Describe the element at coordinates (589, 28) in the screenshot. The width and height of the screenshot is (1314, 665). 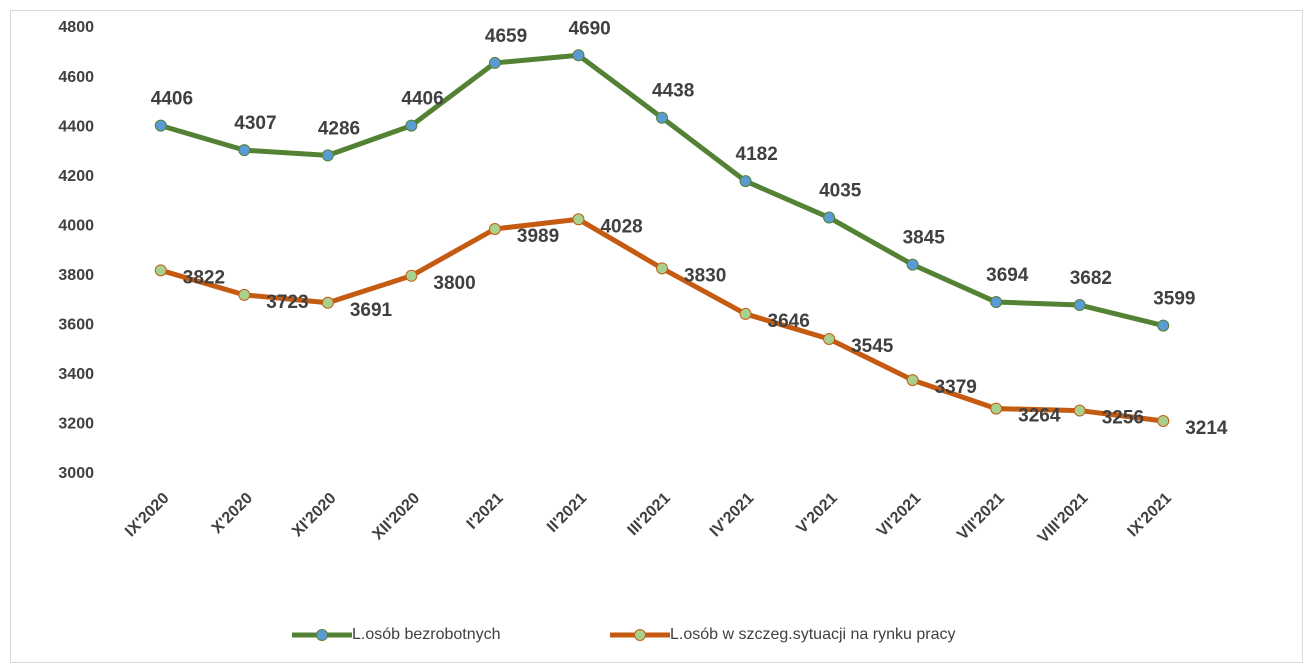
I see `data-label: 4690` at that location.